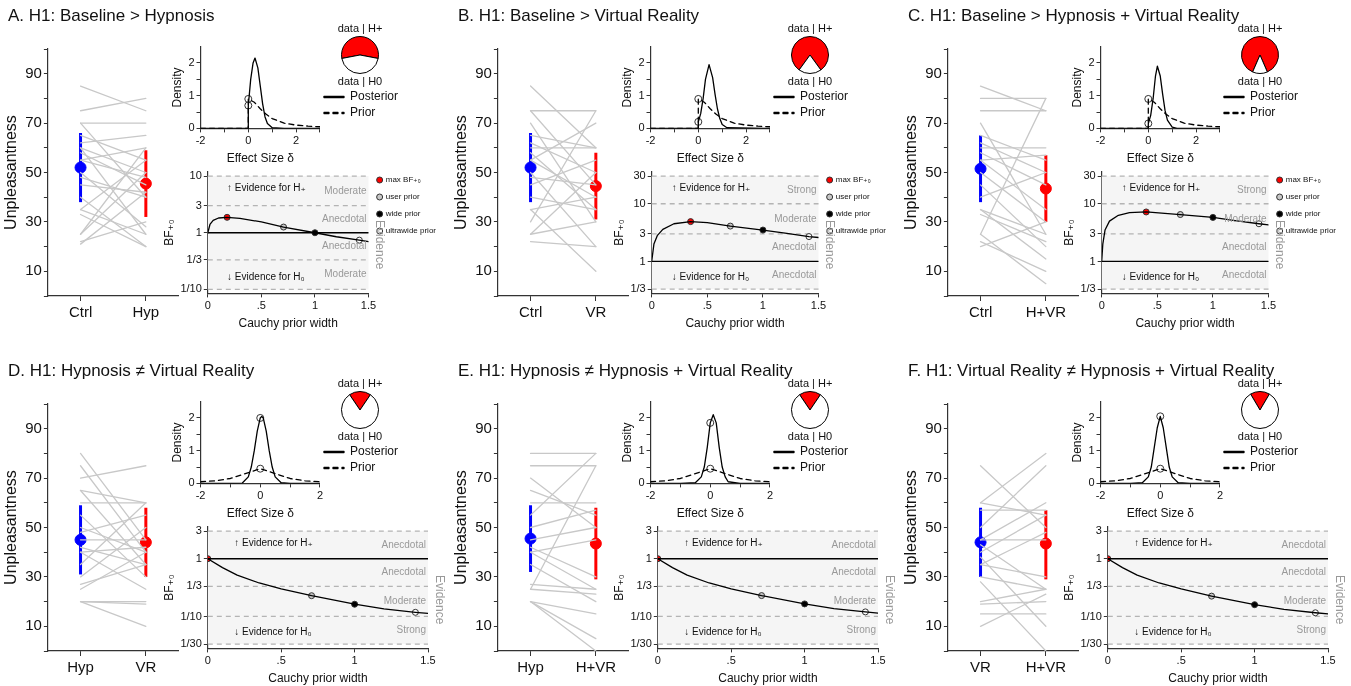 The width and height of the screenshot is (1351, 686). Describe the element at coordinates (770, 495) in the screenshot. I see `x-tick-label: 2` at that location.